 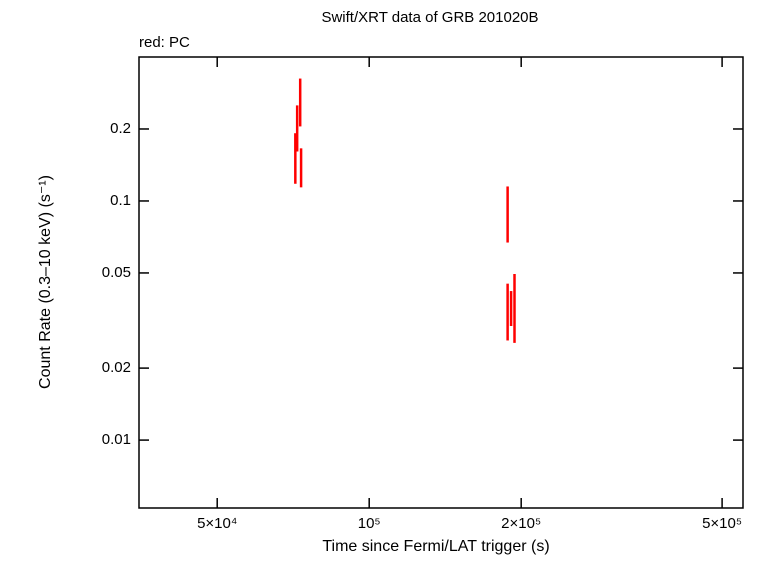 I want to click on annotation: red: PC, so click(x=164, y=42).